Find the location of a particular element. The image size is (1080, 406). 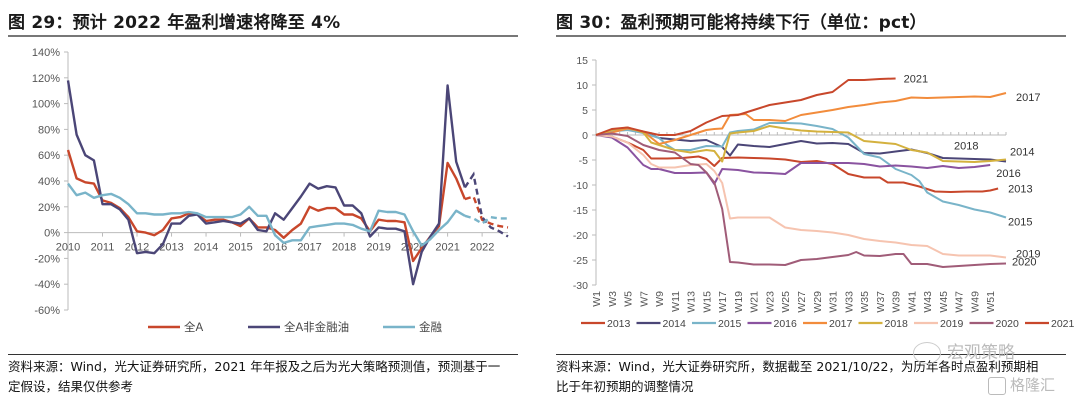

x-tick-label: 2019 is located at coordinates (378, 248).